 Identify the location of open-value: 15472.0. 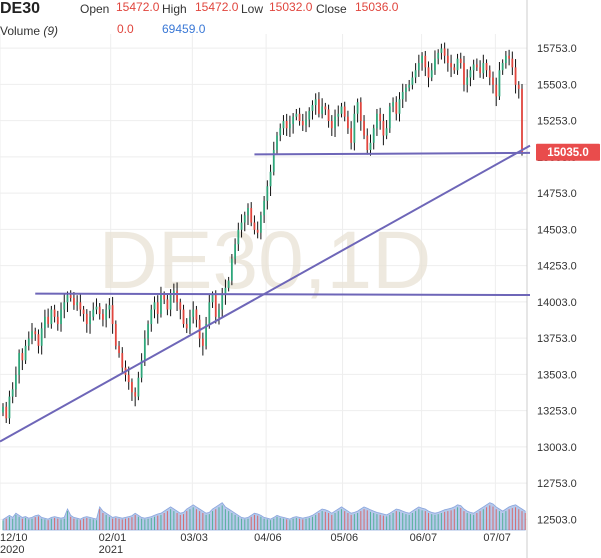
(138, 7).